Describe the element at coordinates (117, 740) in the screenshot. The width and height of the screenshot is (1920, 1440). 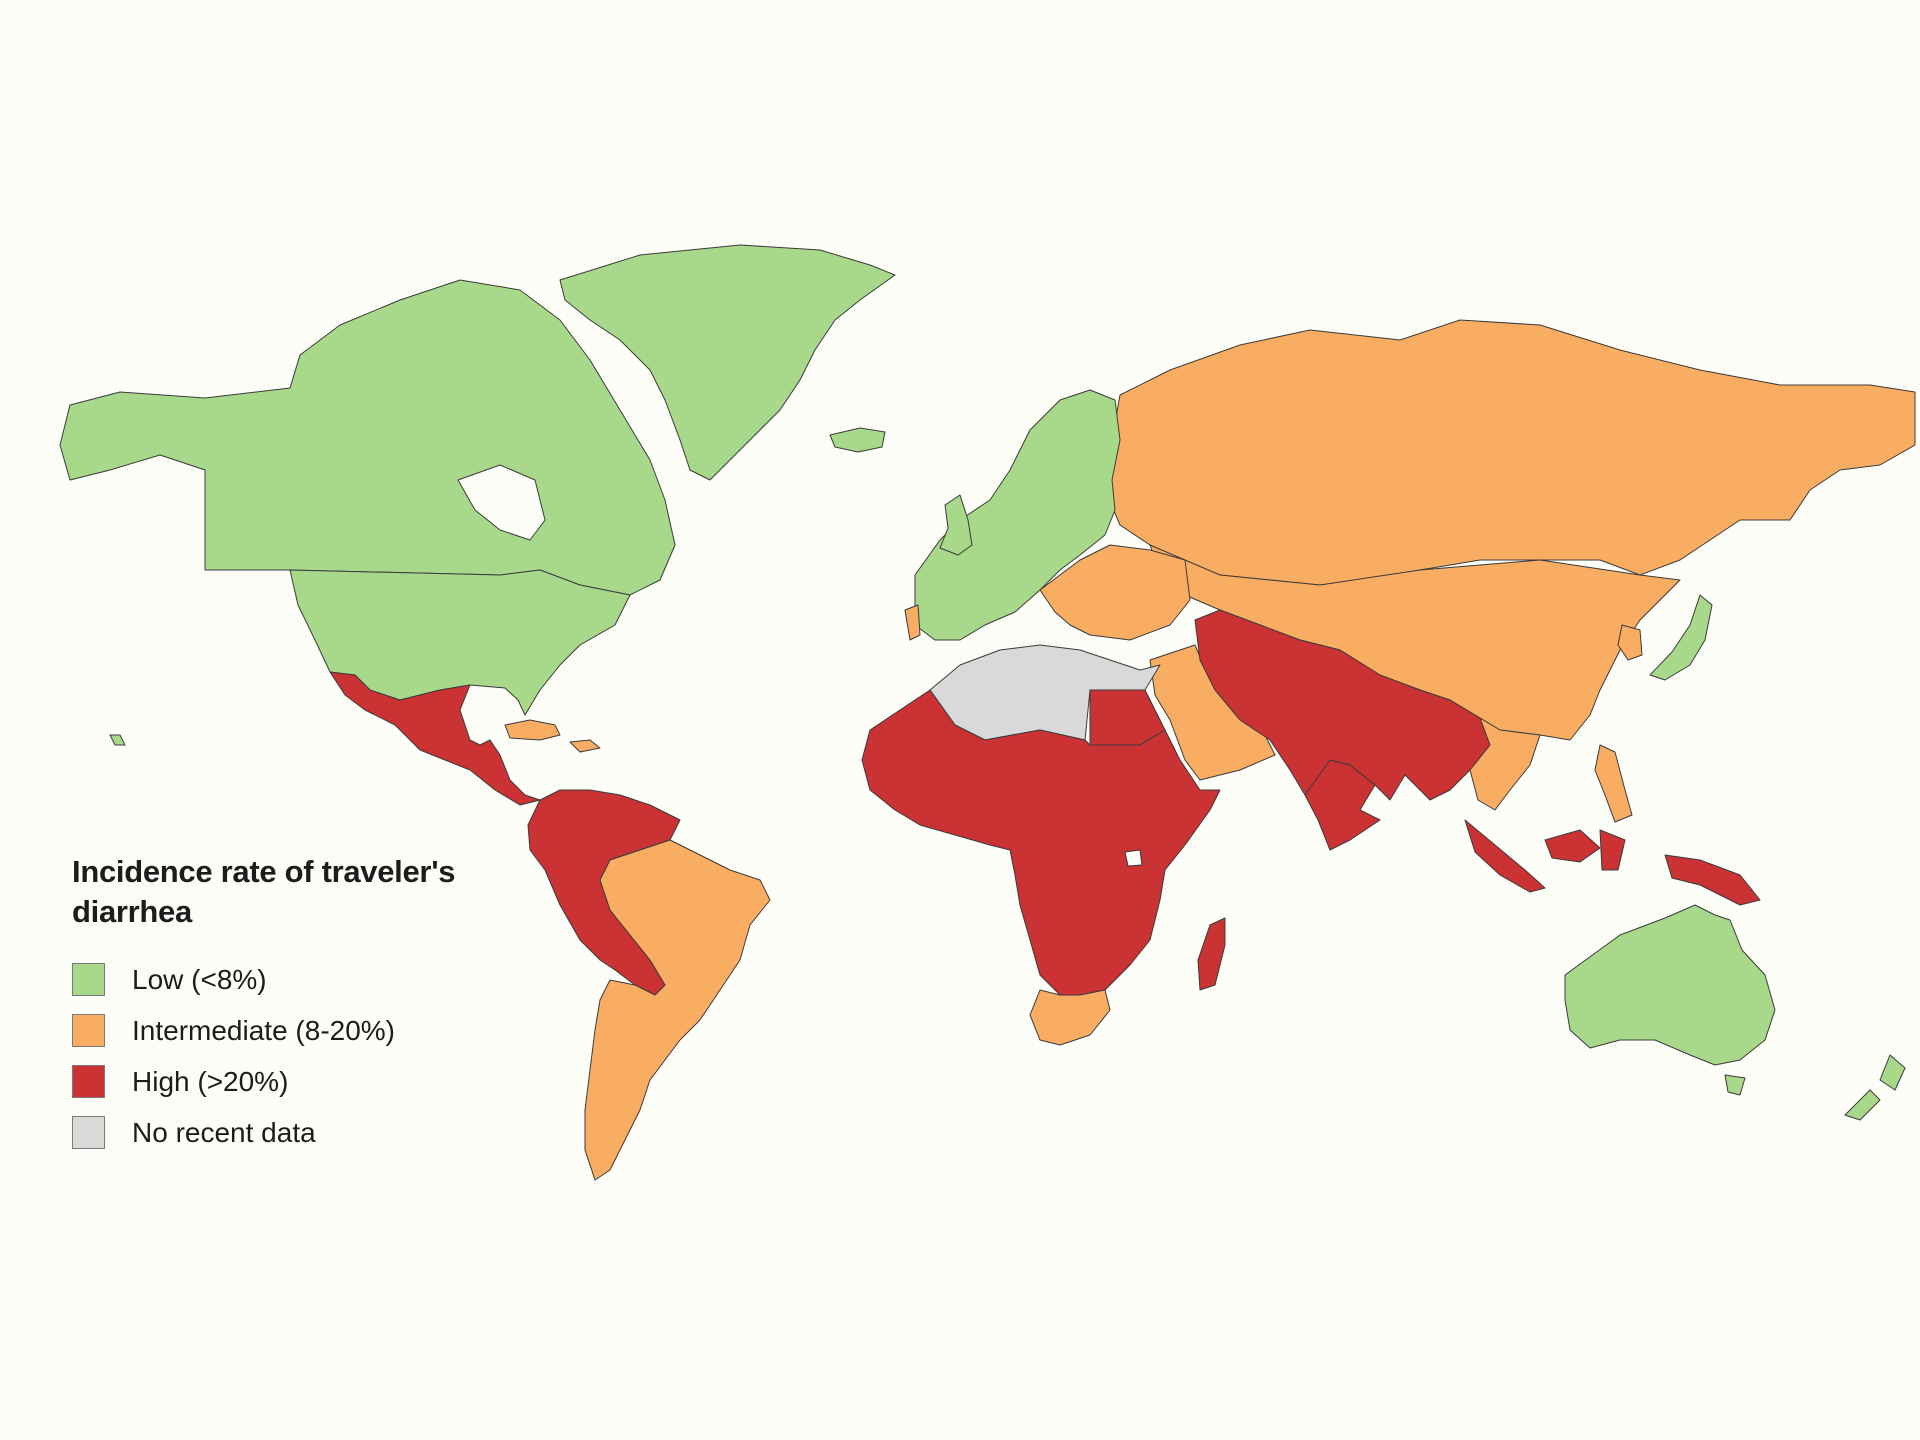
I see `region-hawaii` at that location.